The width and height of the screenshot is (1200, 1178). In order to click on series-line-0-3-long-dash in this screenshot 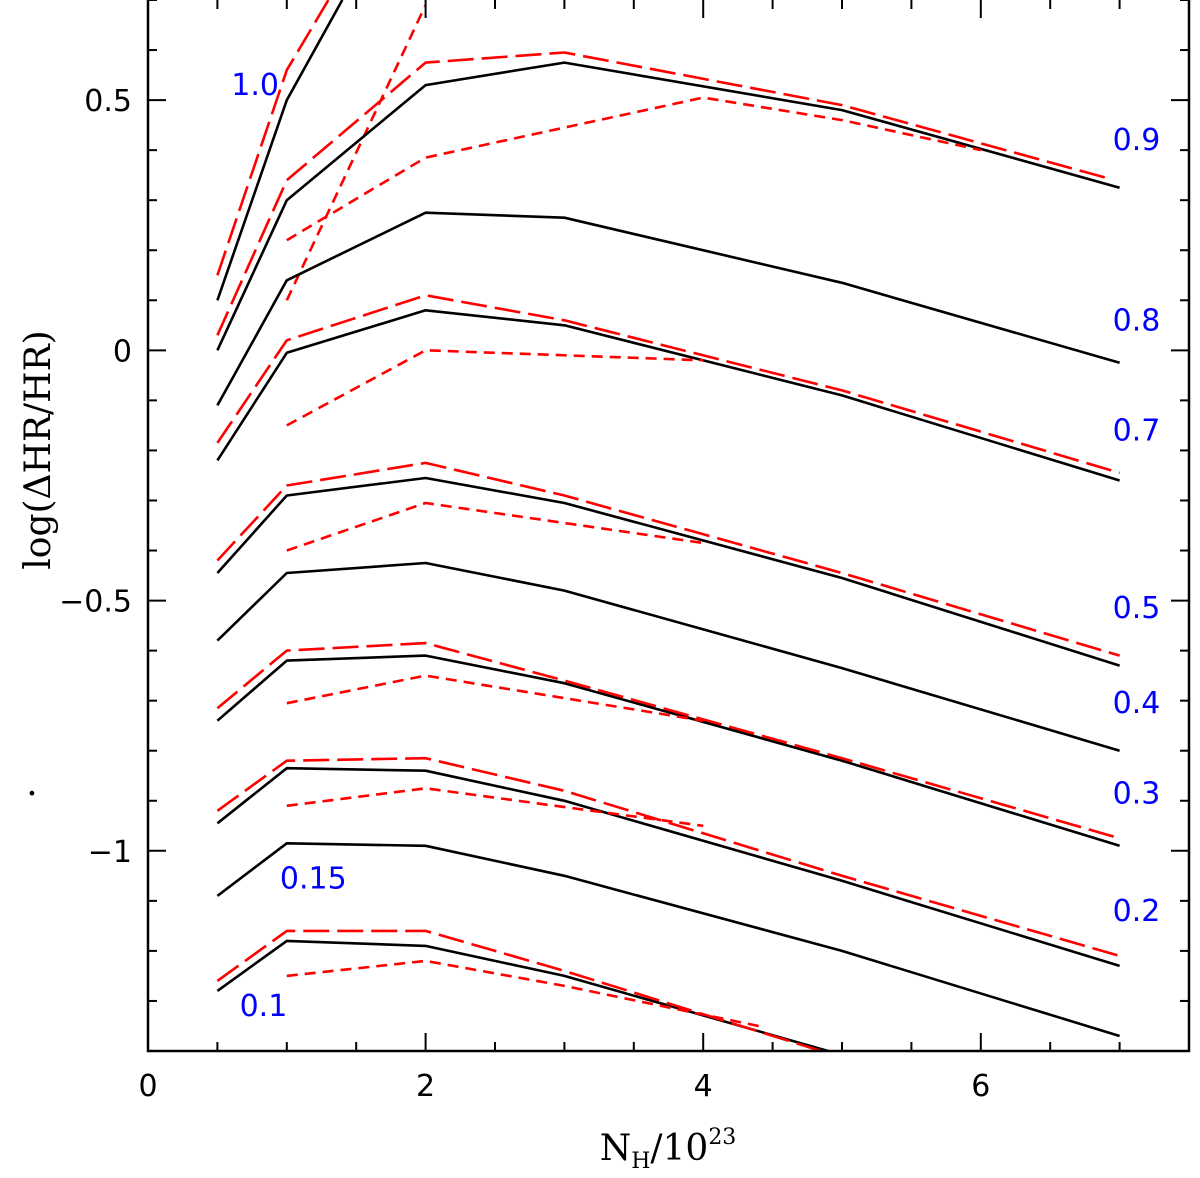, I will do `click(668, 740)`.